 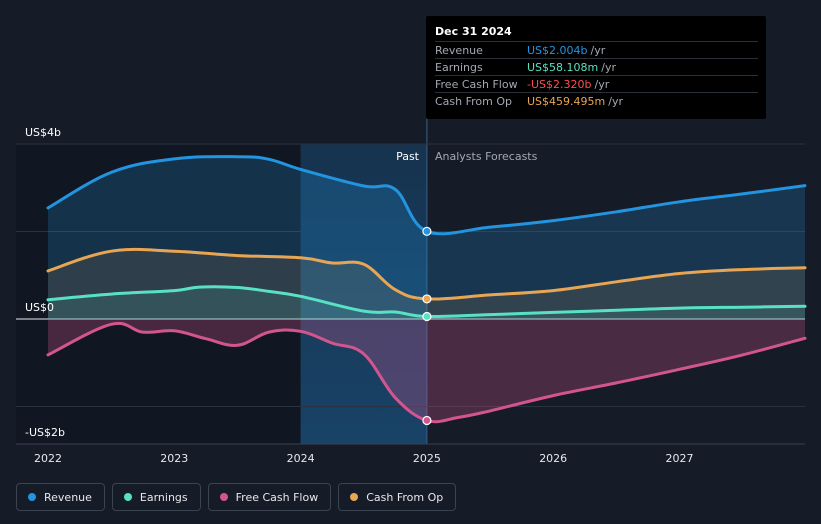 I want to click on tooltip-row-free-cash-flow: Free Cash Flow -US$2.320b /yr, so click(x=596, y=84).